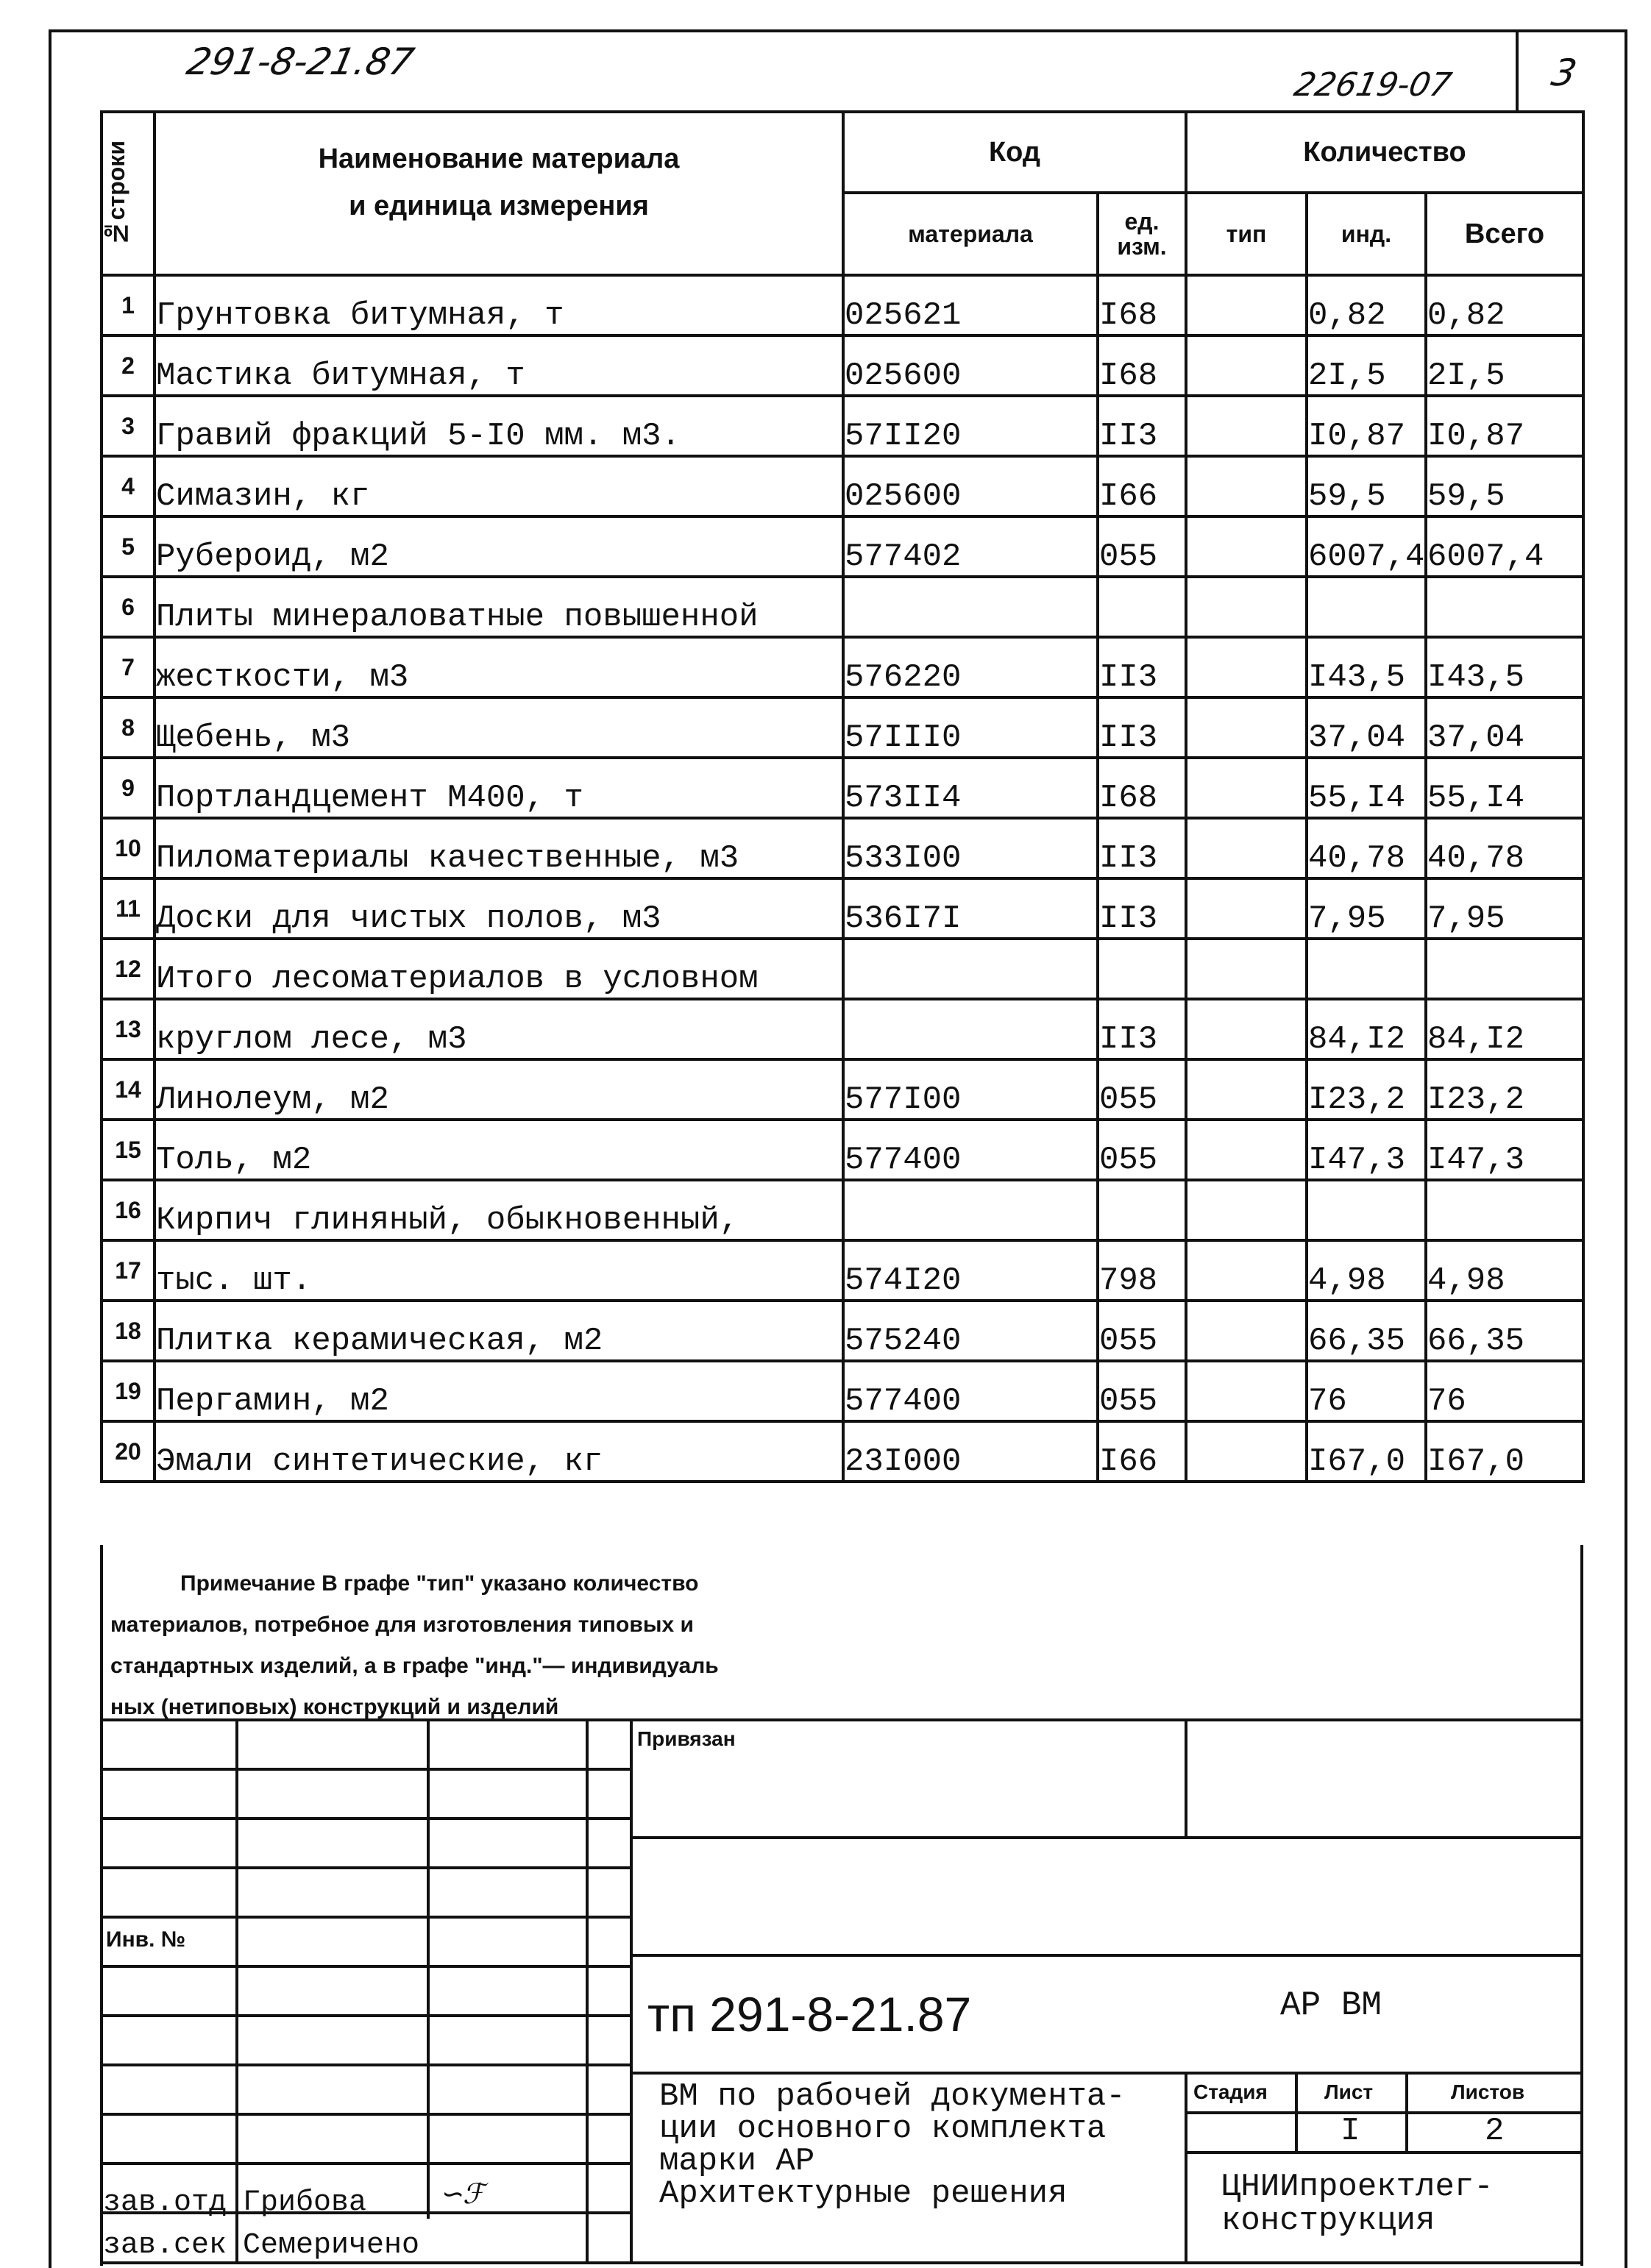 This screenshot has height=2268, width=1651. What do you see at coordinates (893, 2096) in the screenshot?
I see `description-line: ВМ по рабочей документа-` at bounding box center [893, 2096].